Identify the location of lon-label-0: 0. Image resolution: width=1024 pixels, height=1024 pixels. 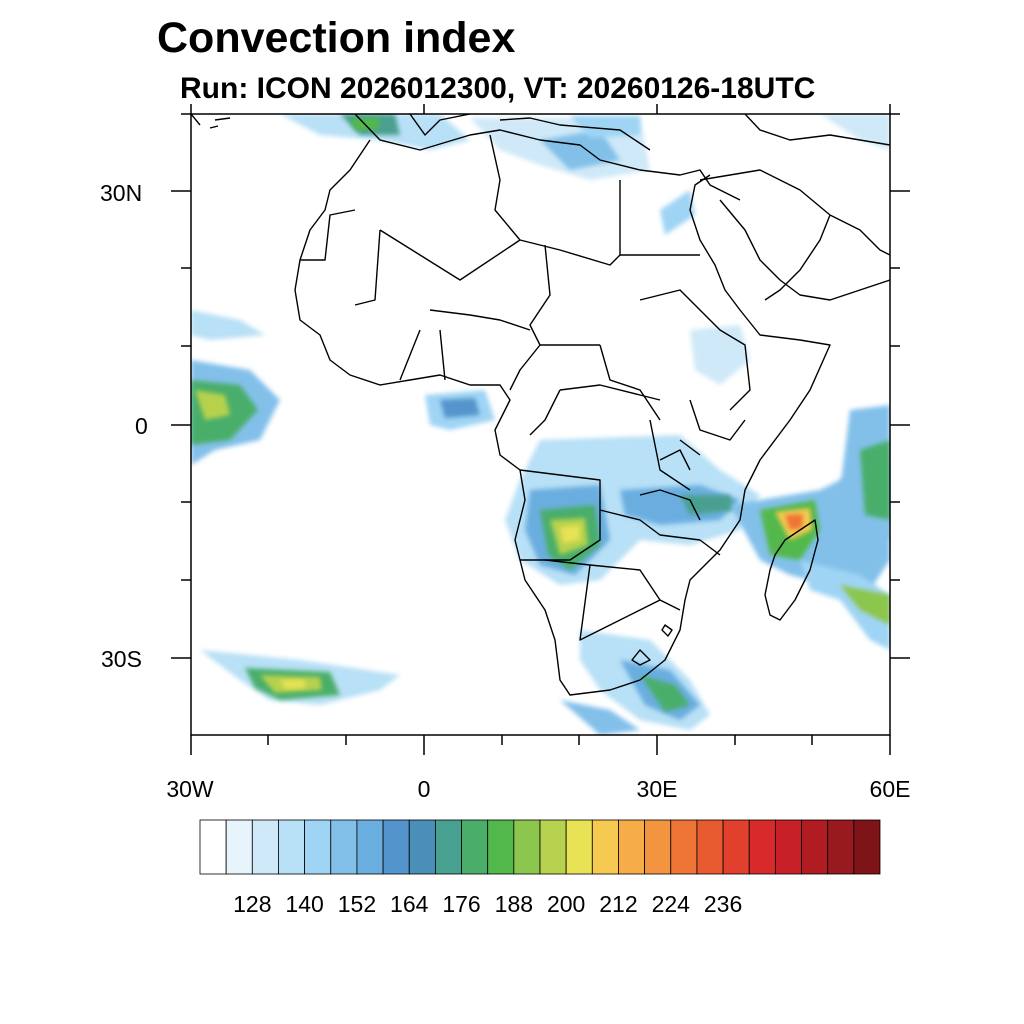
(424, 789).